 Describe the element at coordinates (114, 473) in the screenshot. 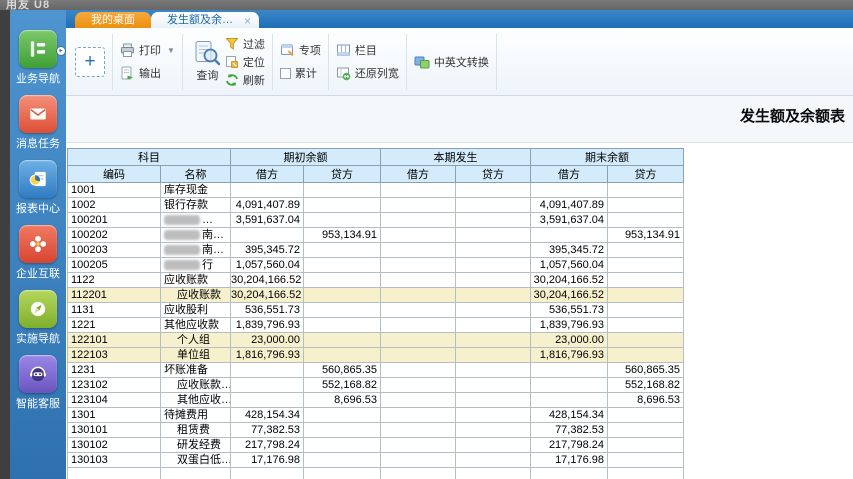

I see `cell-account-code` at that location.